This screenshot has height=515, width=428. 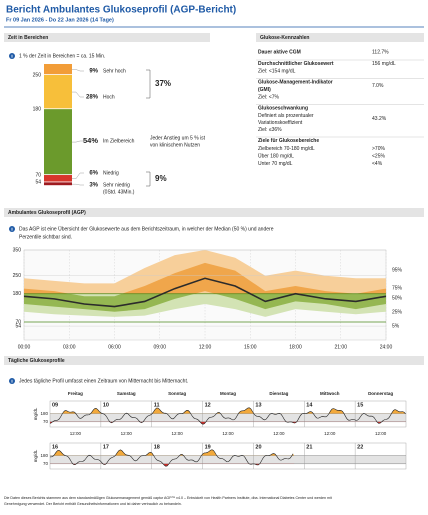 I want to click on day-name: Samstag, so click(x=126, y=393).